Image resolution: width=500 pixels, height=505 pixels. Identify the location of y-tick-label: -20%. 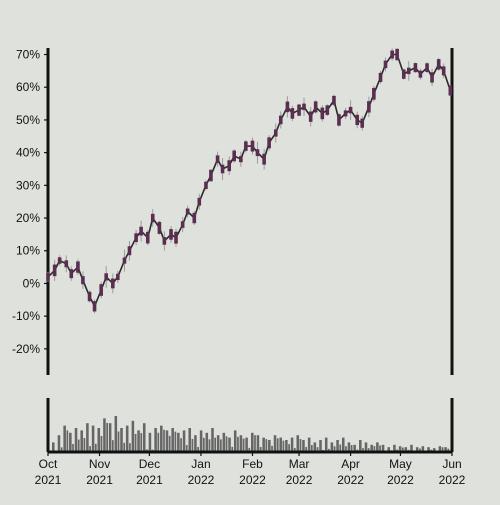
(26, 349).